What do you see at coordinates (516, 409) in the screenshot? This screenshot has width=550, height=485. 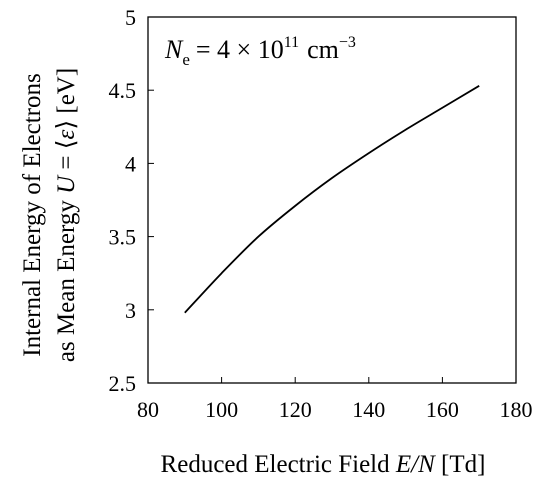 I see `x-tick-label: 180` at bounding box center [516, 409].